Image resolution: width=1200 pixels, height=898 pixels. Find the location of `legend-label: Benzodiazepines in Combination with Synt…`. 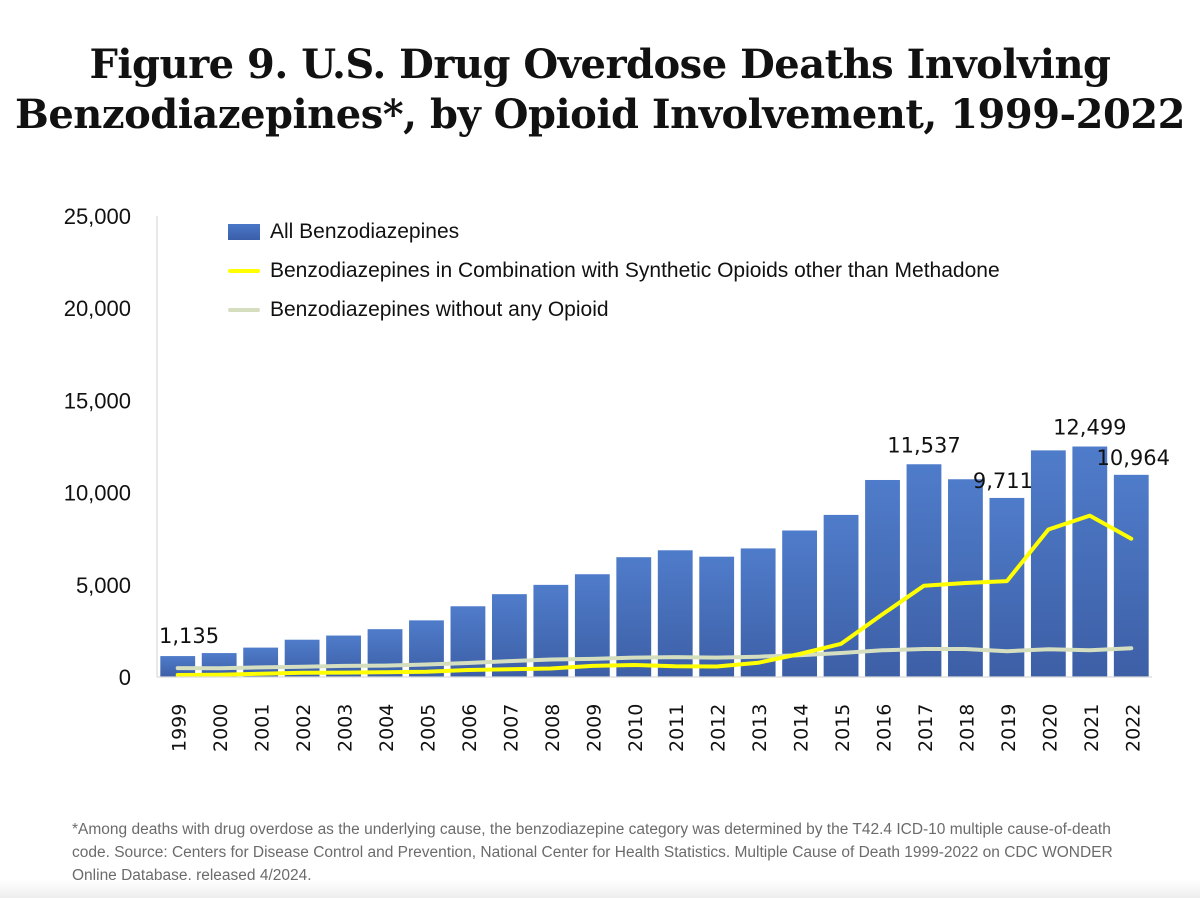

legend-label: Benzodiazepines in Combination with Synt… is located at coordinates (635, 270).